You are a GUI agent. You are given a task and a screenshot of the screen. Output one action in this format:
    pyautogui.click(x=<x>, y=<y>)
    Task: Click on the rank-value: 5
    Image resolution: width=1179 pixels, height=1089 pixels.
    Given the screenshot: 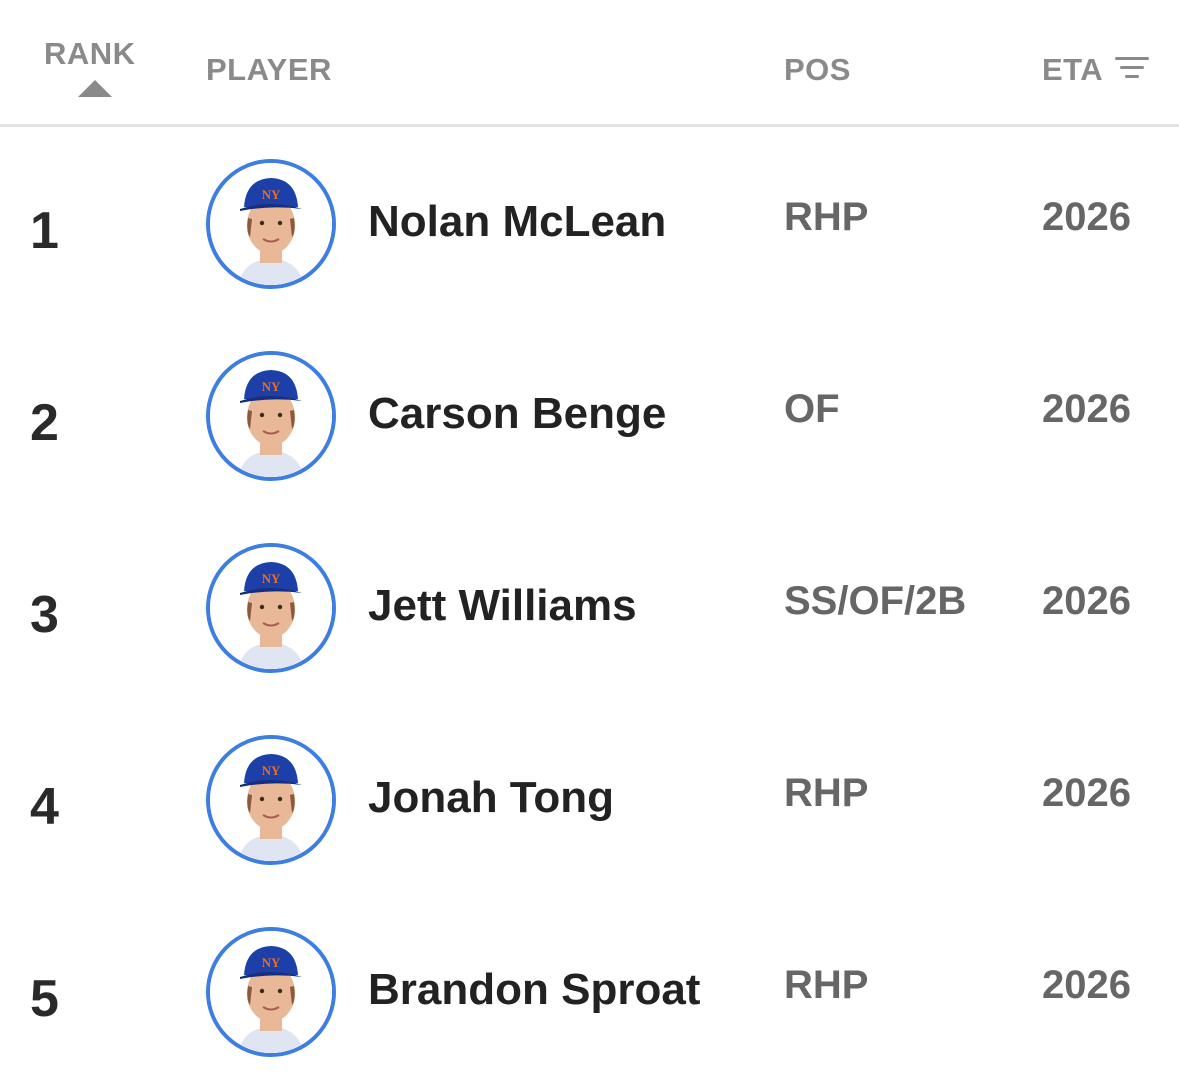 What is the action you would take?
    pyautogui.click(x=44, y=999)
    